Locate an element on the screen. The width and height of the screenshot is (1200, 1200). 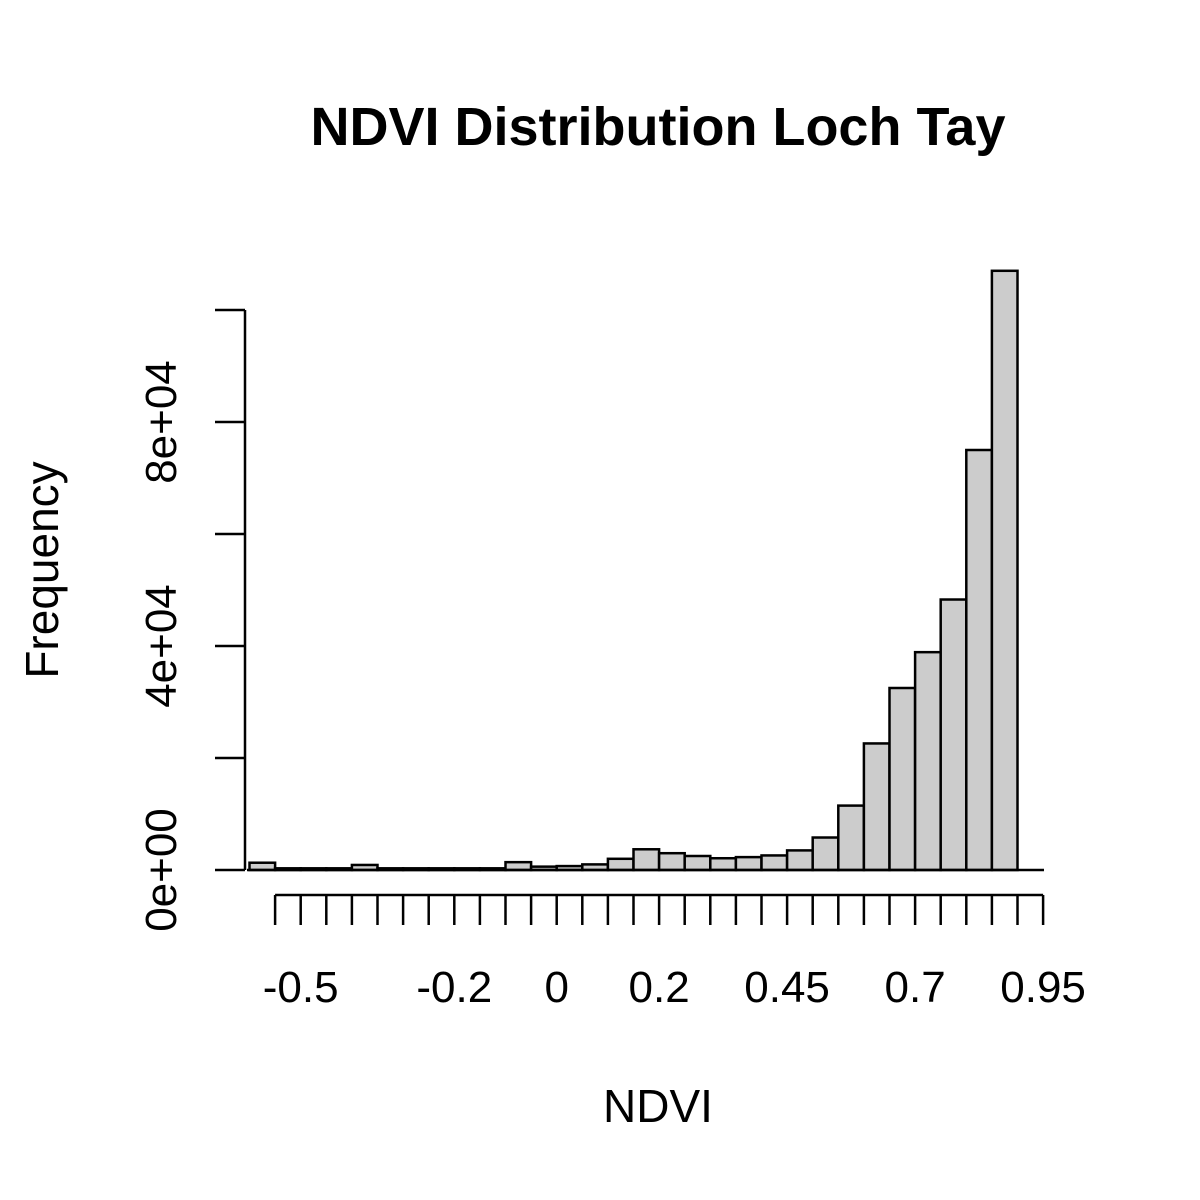
x-tick-label-2: 0 is located at coordinates (556, 987).